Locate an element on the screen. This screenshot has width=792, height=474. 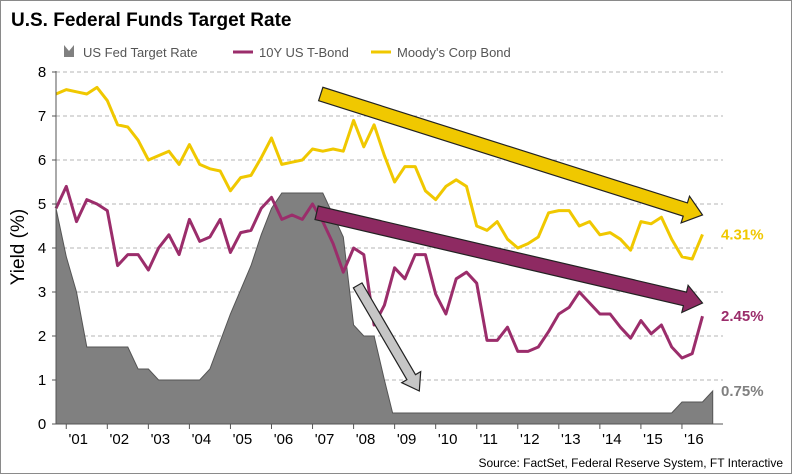
y-tick-label: 8 is located at coordinates (42, 72).